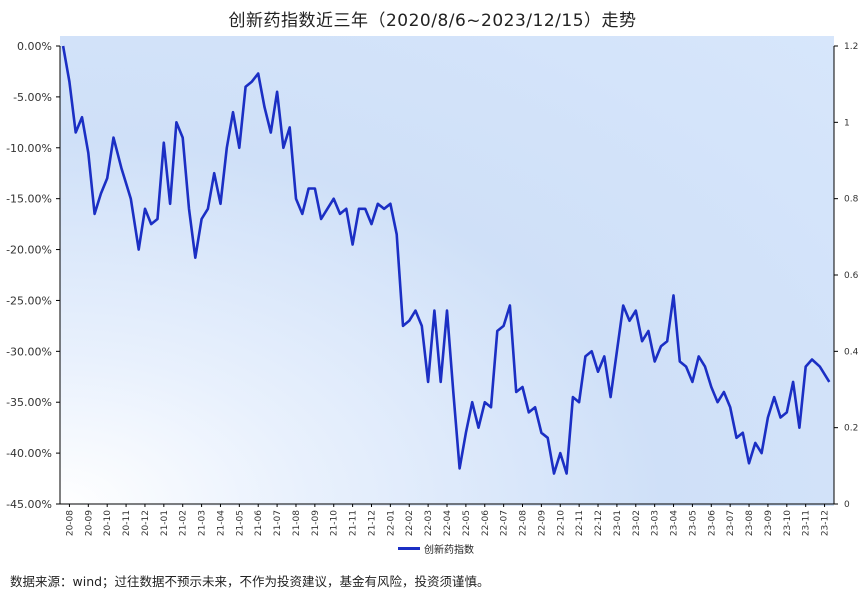  What do you see at coordinates (89, 523) in the screenshot?
I see `x-tick-label: 20-09` at bounding box center [89, 523].